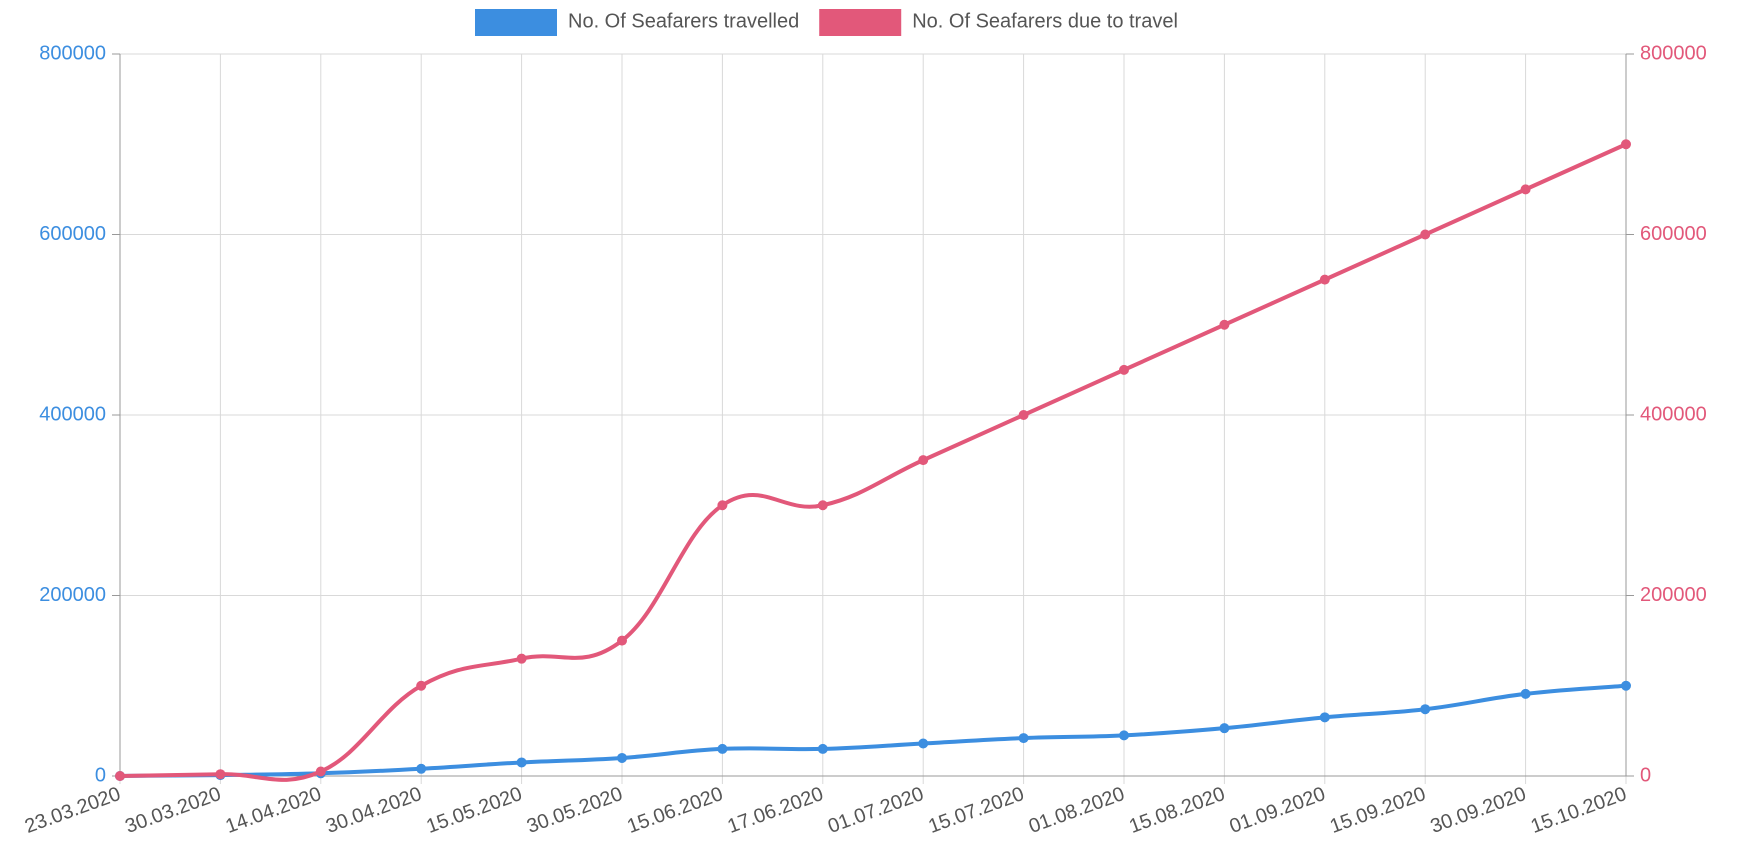 Image resolution: width=1737 pixels, height=852 pixels. What do you see at coordinates (575, 810) in the screenshot?
I see `x-tick-label: 30.05.2020` at bounding box center [575, 810].